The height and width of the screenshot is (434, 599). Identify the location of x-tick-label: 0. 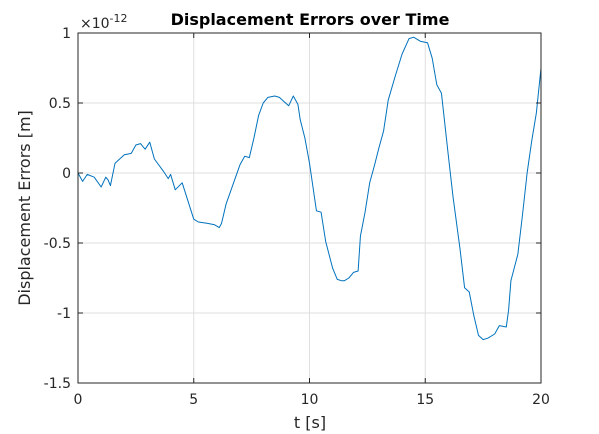
(78, 400).